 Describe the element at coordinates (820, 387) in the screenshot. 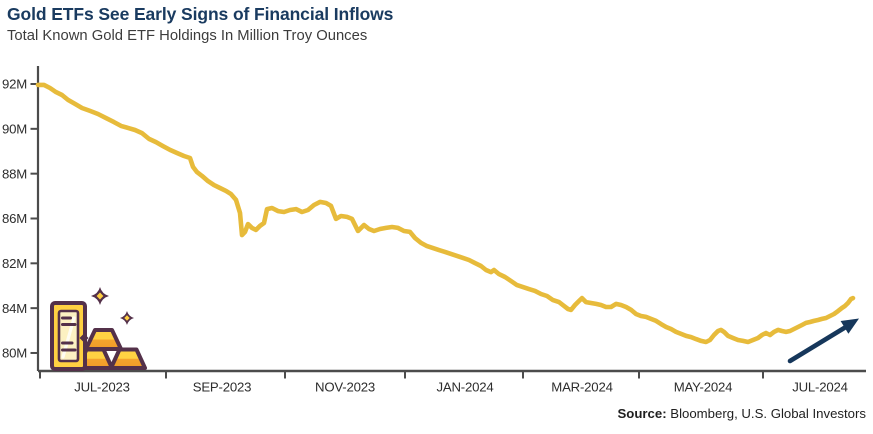

I see `x-tick-label: JUL-2024` at that location.